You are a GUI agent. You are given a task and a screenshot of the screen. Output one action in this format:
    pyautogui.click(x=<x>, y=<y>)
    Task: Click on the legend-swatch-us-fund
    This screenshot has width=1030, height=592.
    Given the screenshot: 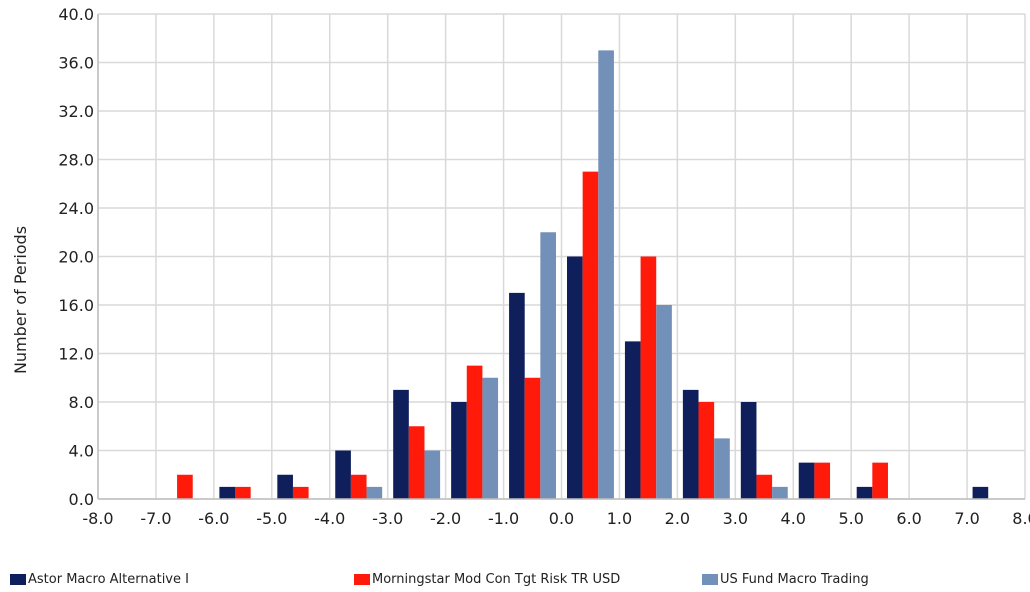 What is the action you would take?
    pyautogui.click(x=710, y=579)
    